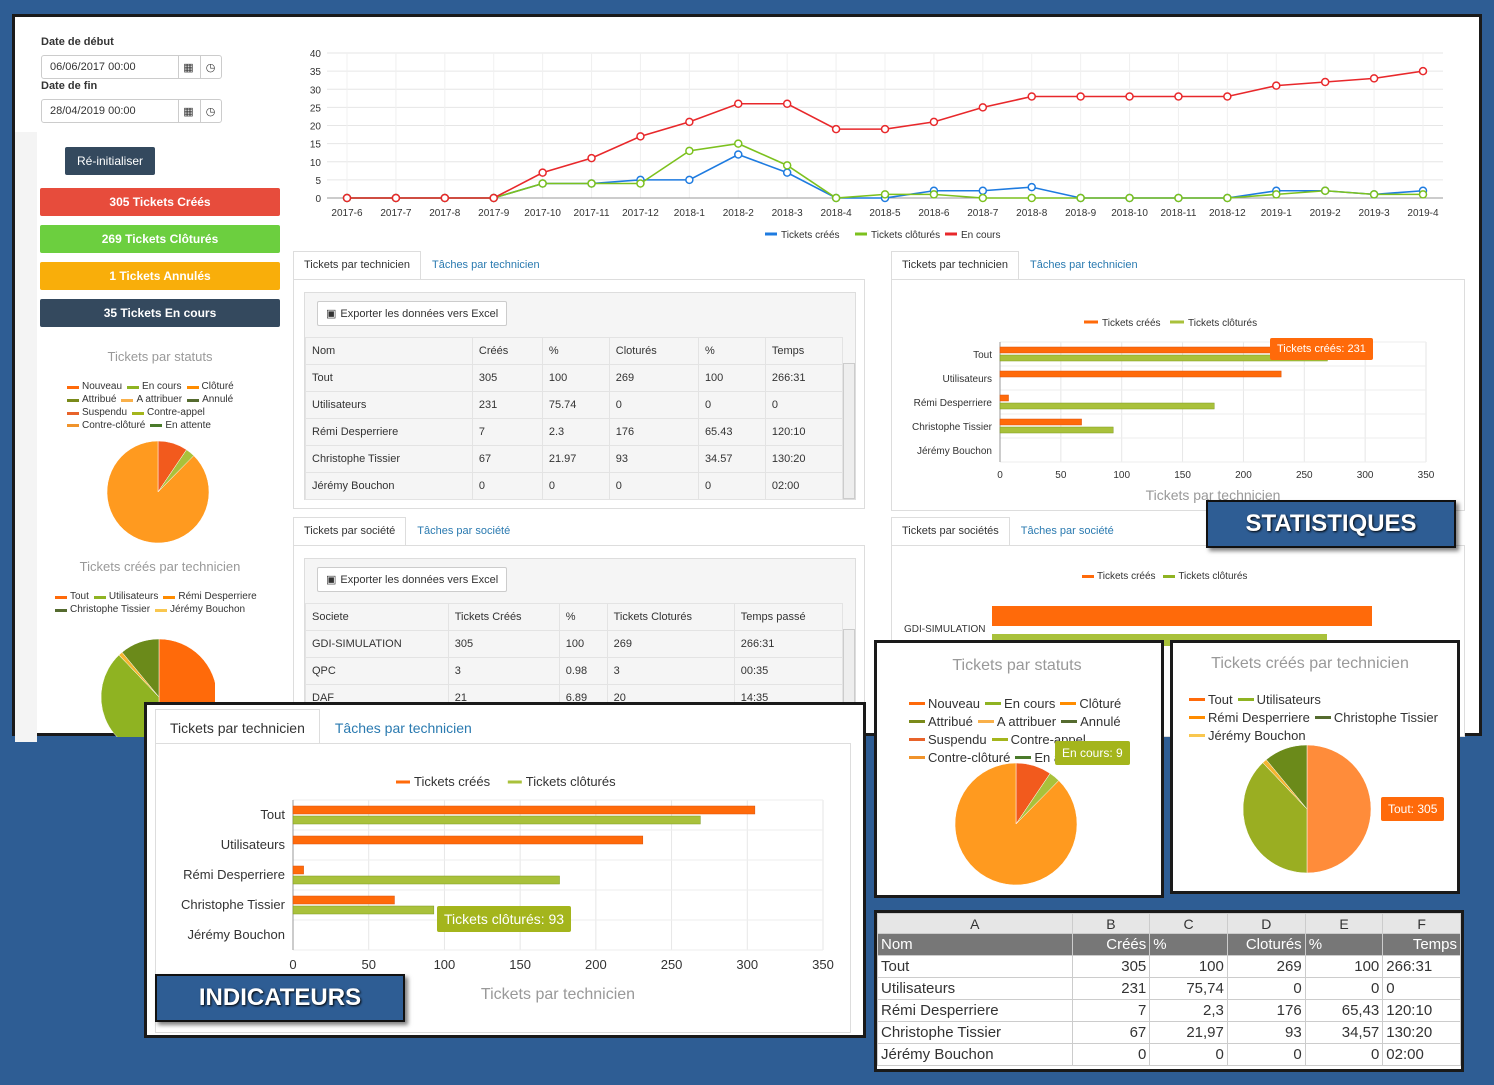 Image resolution: width=1494 pixels, height=1085 pixels. Describe the element at coordinates (1266, 966) in the screenshot. I see `excel-cell: 269` at that location.